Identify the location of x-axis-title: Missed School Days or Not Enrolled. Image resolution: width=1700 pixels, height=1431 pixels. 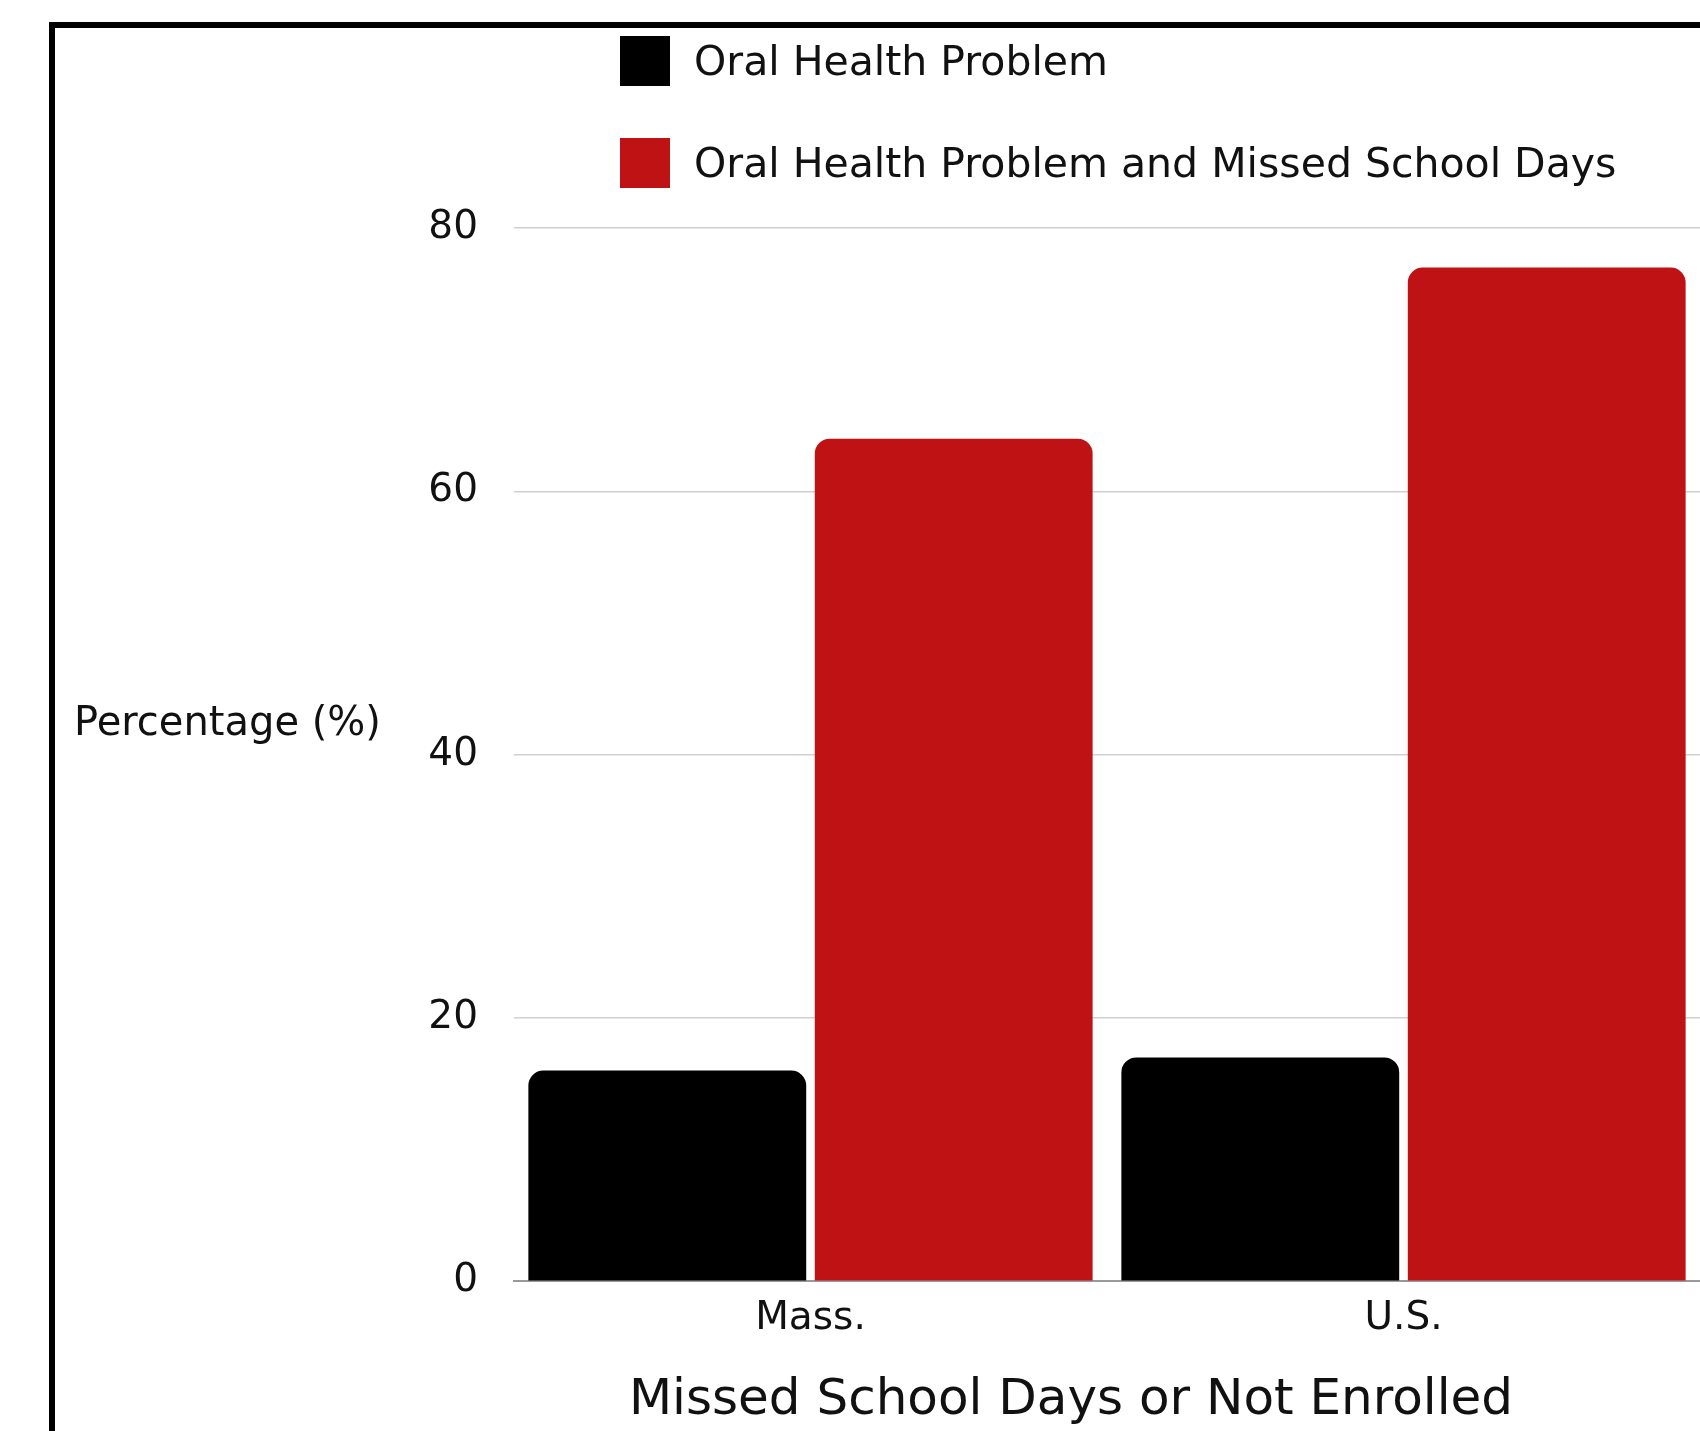
(1071, 1397).